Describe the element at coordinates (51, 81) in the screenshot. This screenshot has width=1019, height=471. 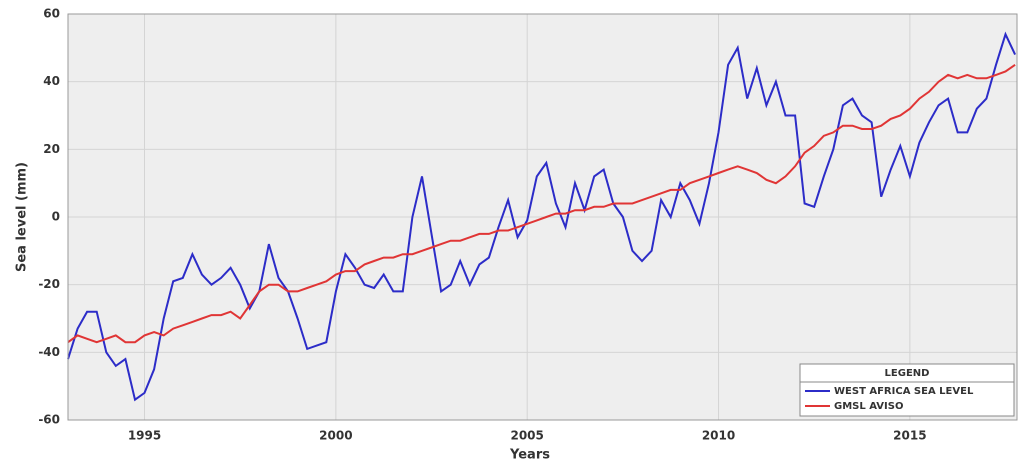
I see `y-tick-label: 40` at that location.